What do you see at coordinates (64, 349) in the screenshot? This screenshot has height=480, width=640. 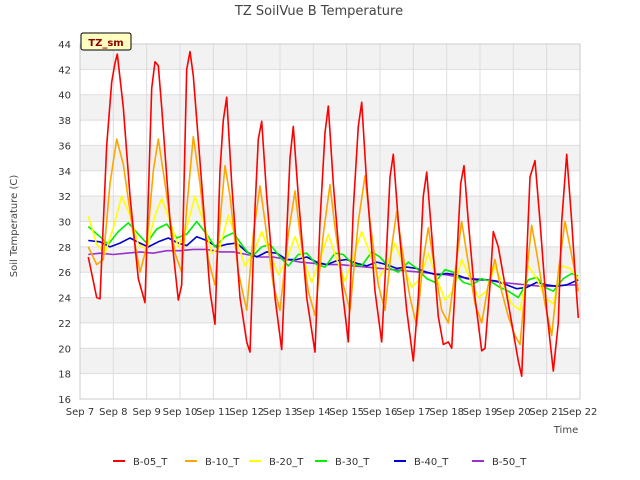 I see `y-tick-label: 20` at bounding box center [64, 349].